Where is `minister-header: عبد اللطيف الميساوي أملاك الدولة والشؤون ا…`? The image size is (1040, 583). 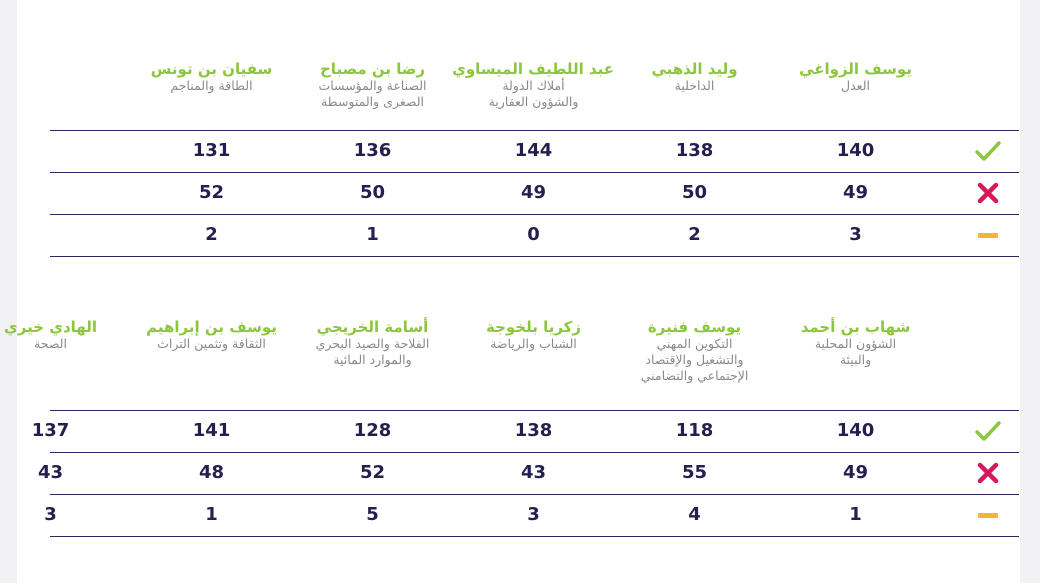 minister-header: عبد اللطيف الميساوي أملاك الدولة والشؤون ا… is located at coordinates (533, 85).